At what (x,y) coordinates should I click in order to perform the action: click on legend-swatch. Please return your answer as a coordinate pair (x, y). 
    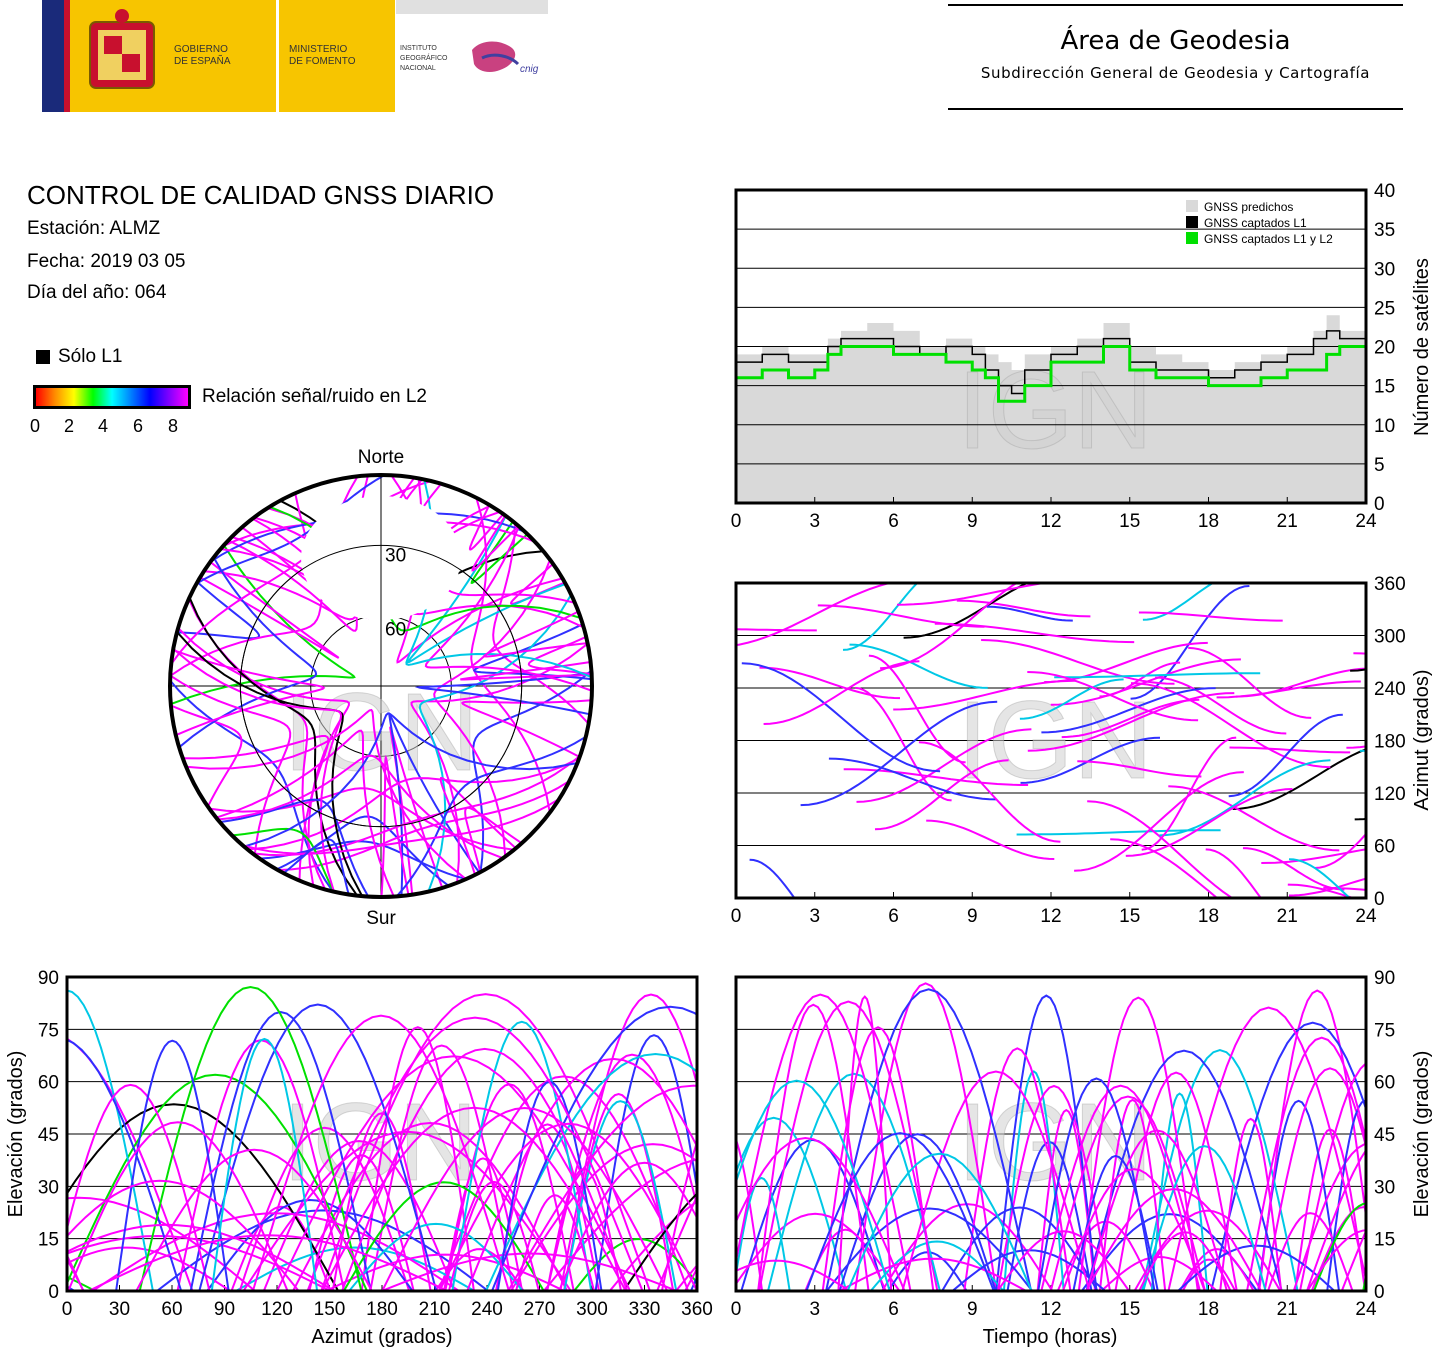
    Looking at the image, I should click on (1192, 222).